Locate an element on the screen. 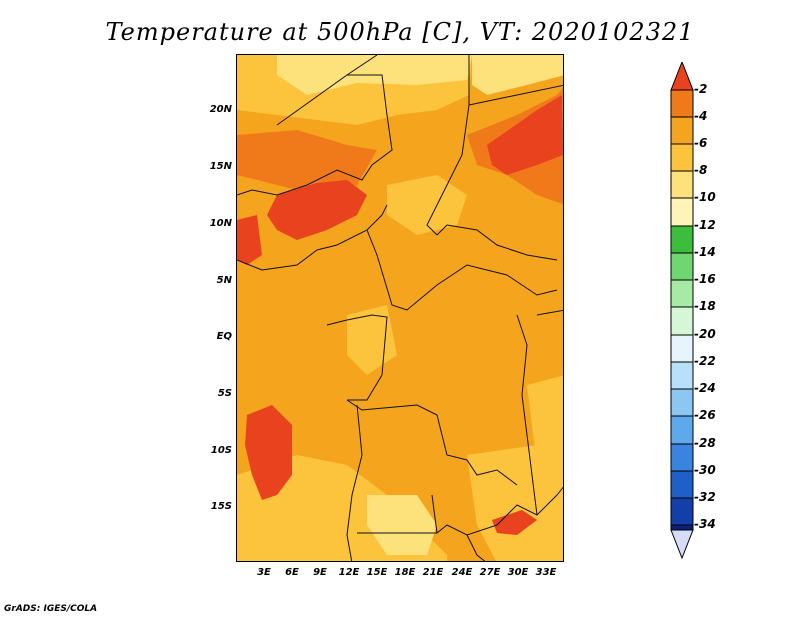  field-region-sudan-warmest is located at coordinates (525, 135).